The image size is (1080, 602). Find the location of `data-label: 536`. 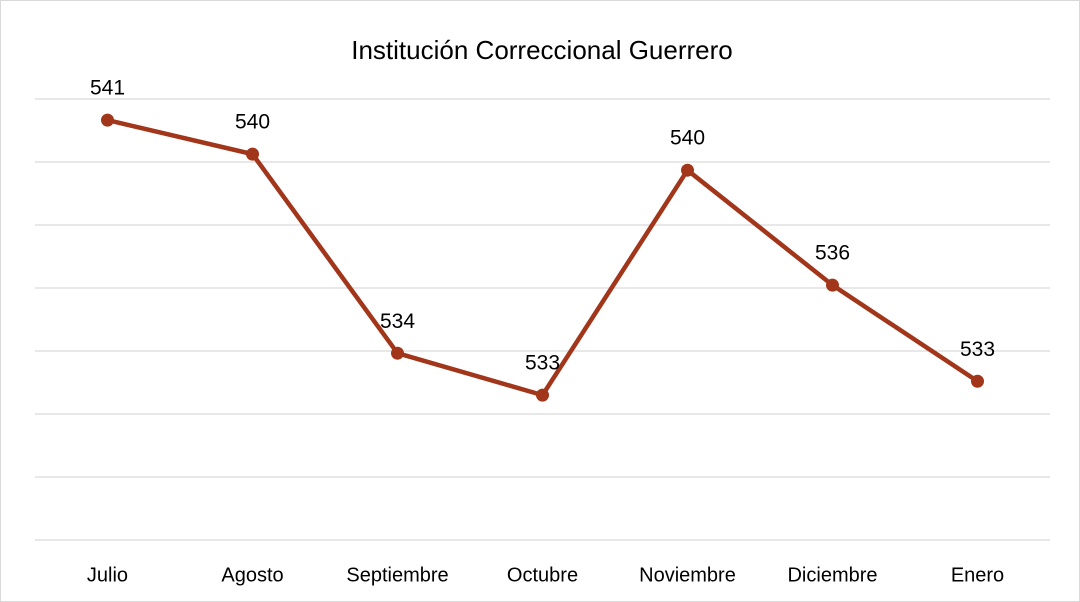

data-label: 536 is located at coordinates (832, 253).